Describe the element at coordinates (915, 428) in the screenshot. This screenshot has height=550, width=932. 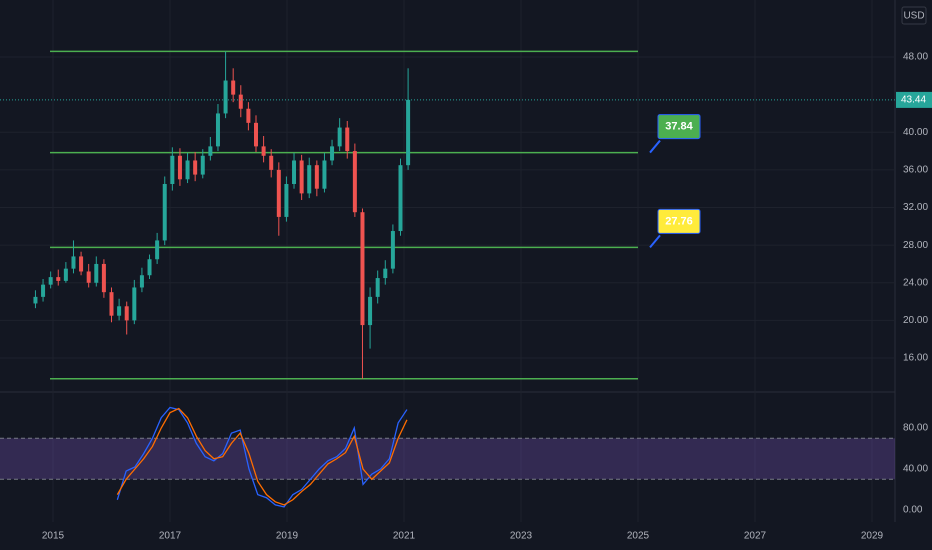
I see `y-tick-label: 80.00` at that location.